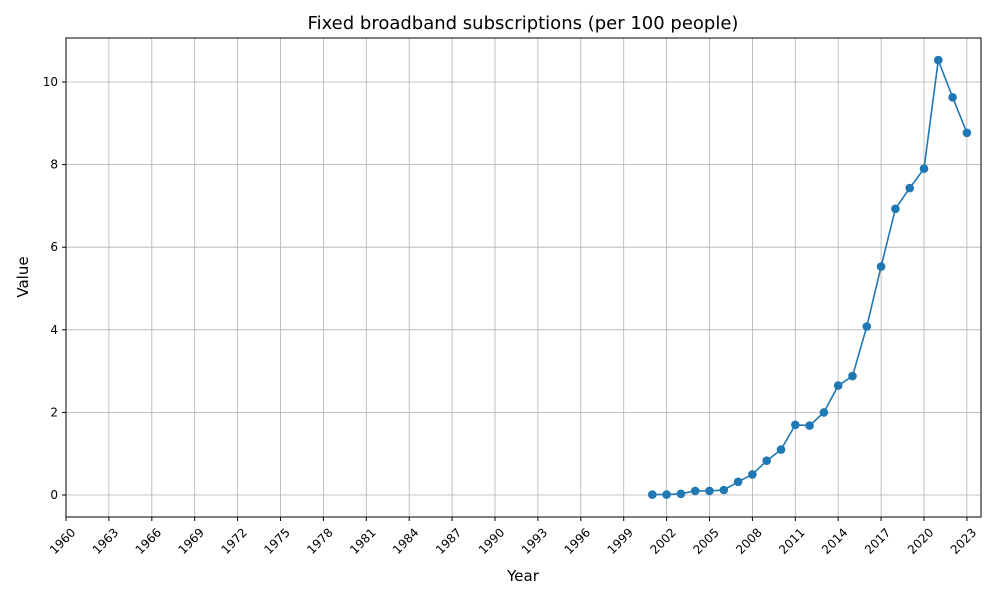 Image resolution: width=1000 pixels, height=600 pixels. What do you see at coordinates (54, 330) in the screenshot?
I see `y-tick-label: 4` at bounding box center [54, 330].